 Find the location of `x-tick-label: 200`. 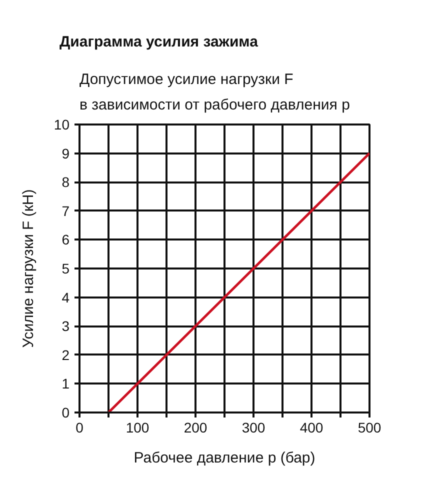

x-tick-label: 200 is located at coordinates (196, 428).